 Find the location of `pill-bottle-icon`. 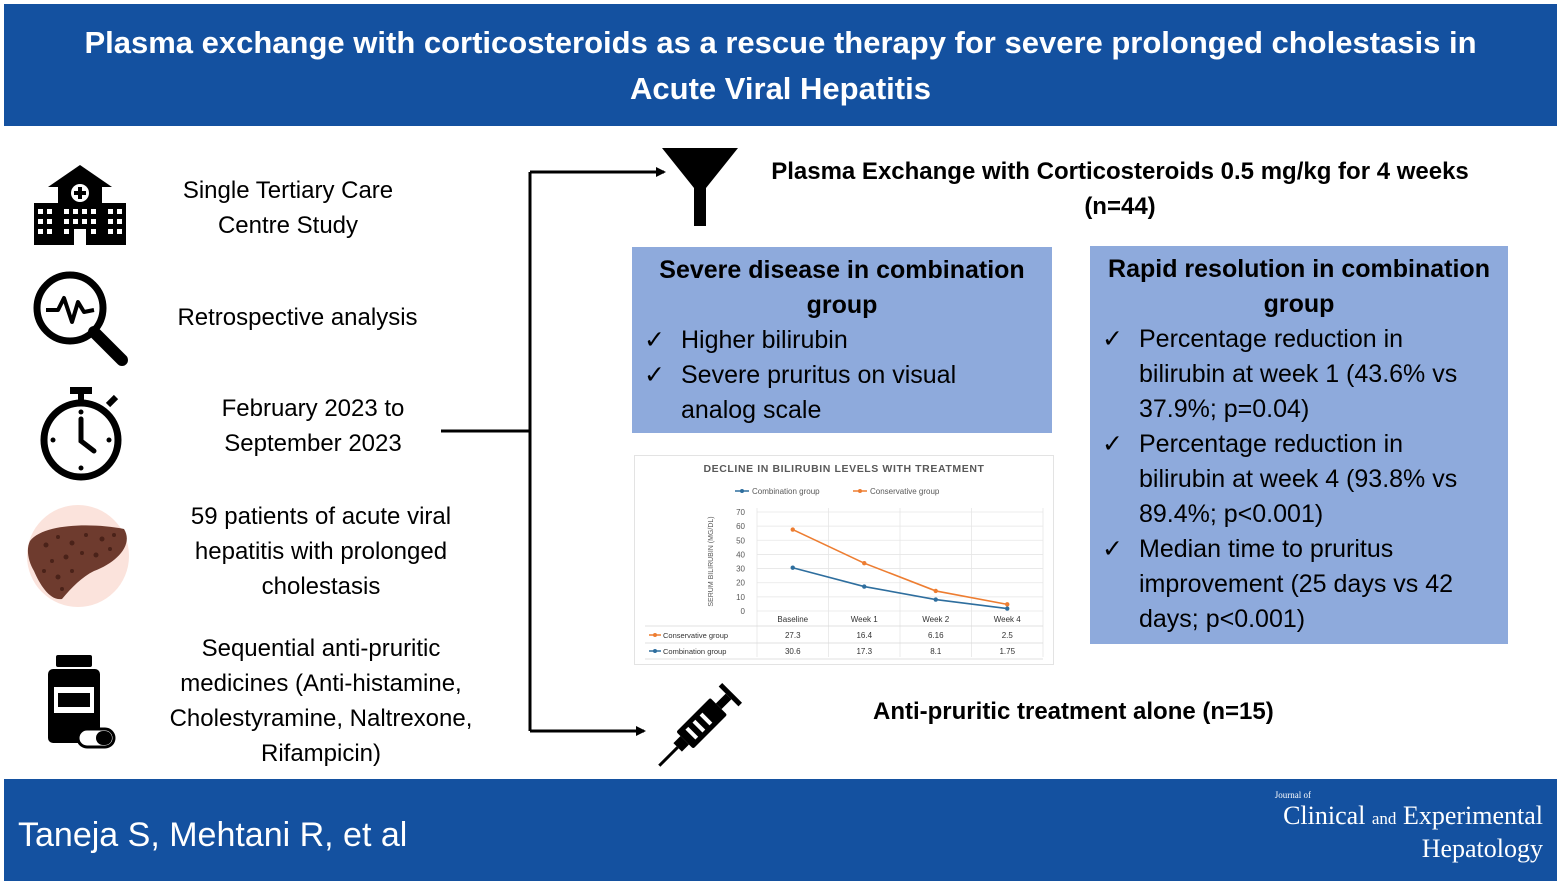

pill-bottle-icon is located at coordinates (82, 702).